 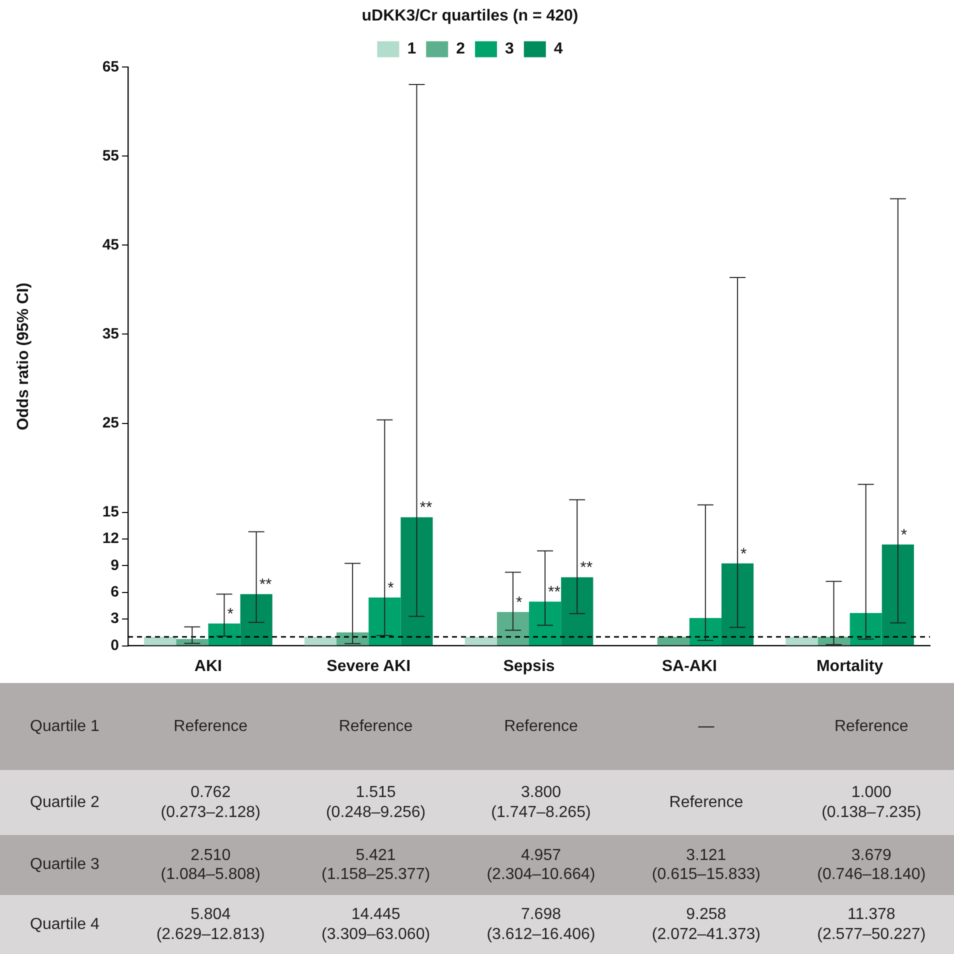 What do you see at coordinates (208, 666) in the screenshot?
I see `x-tick-label: AKI` at bounding box center [208, 666].